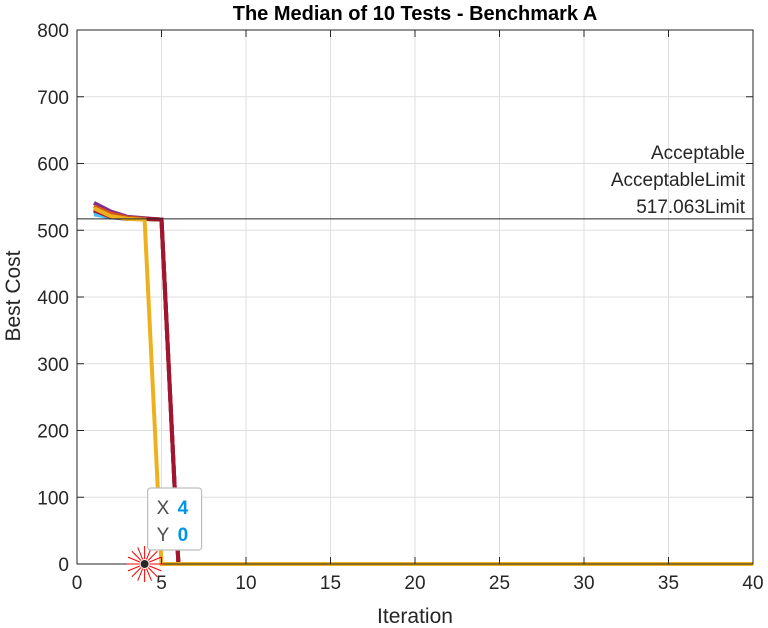 This screenshot has width=768, height=628. Describe the element at coordinates (583, 583) in the screenshot. I see `x-tick-label: 30` at that location.